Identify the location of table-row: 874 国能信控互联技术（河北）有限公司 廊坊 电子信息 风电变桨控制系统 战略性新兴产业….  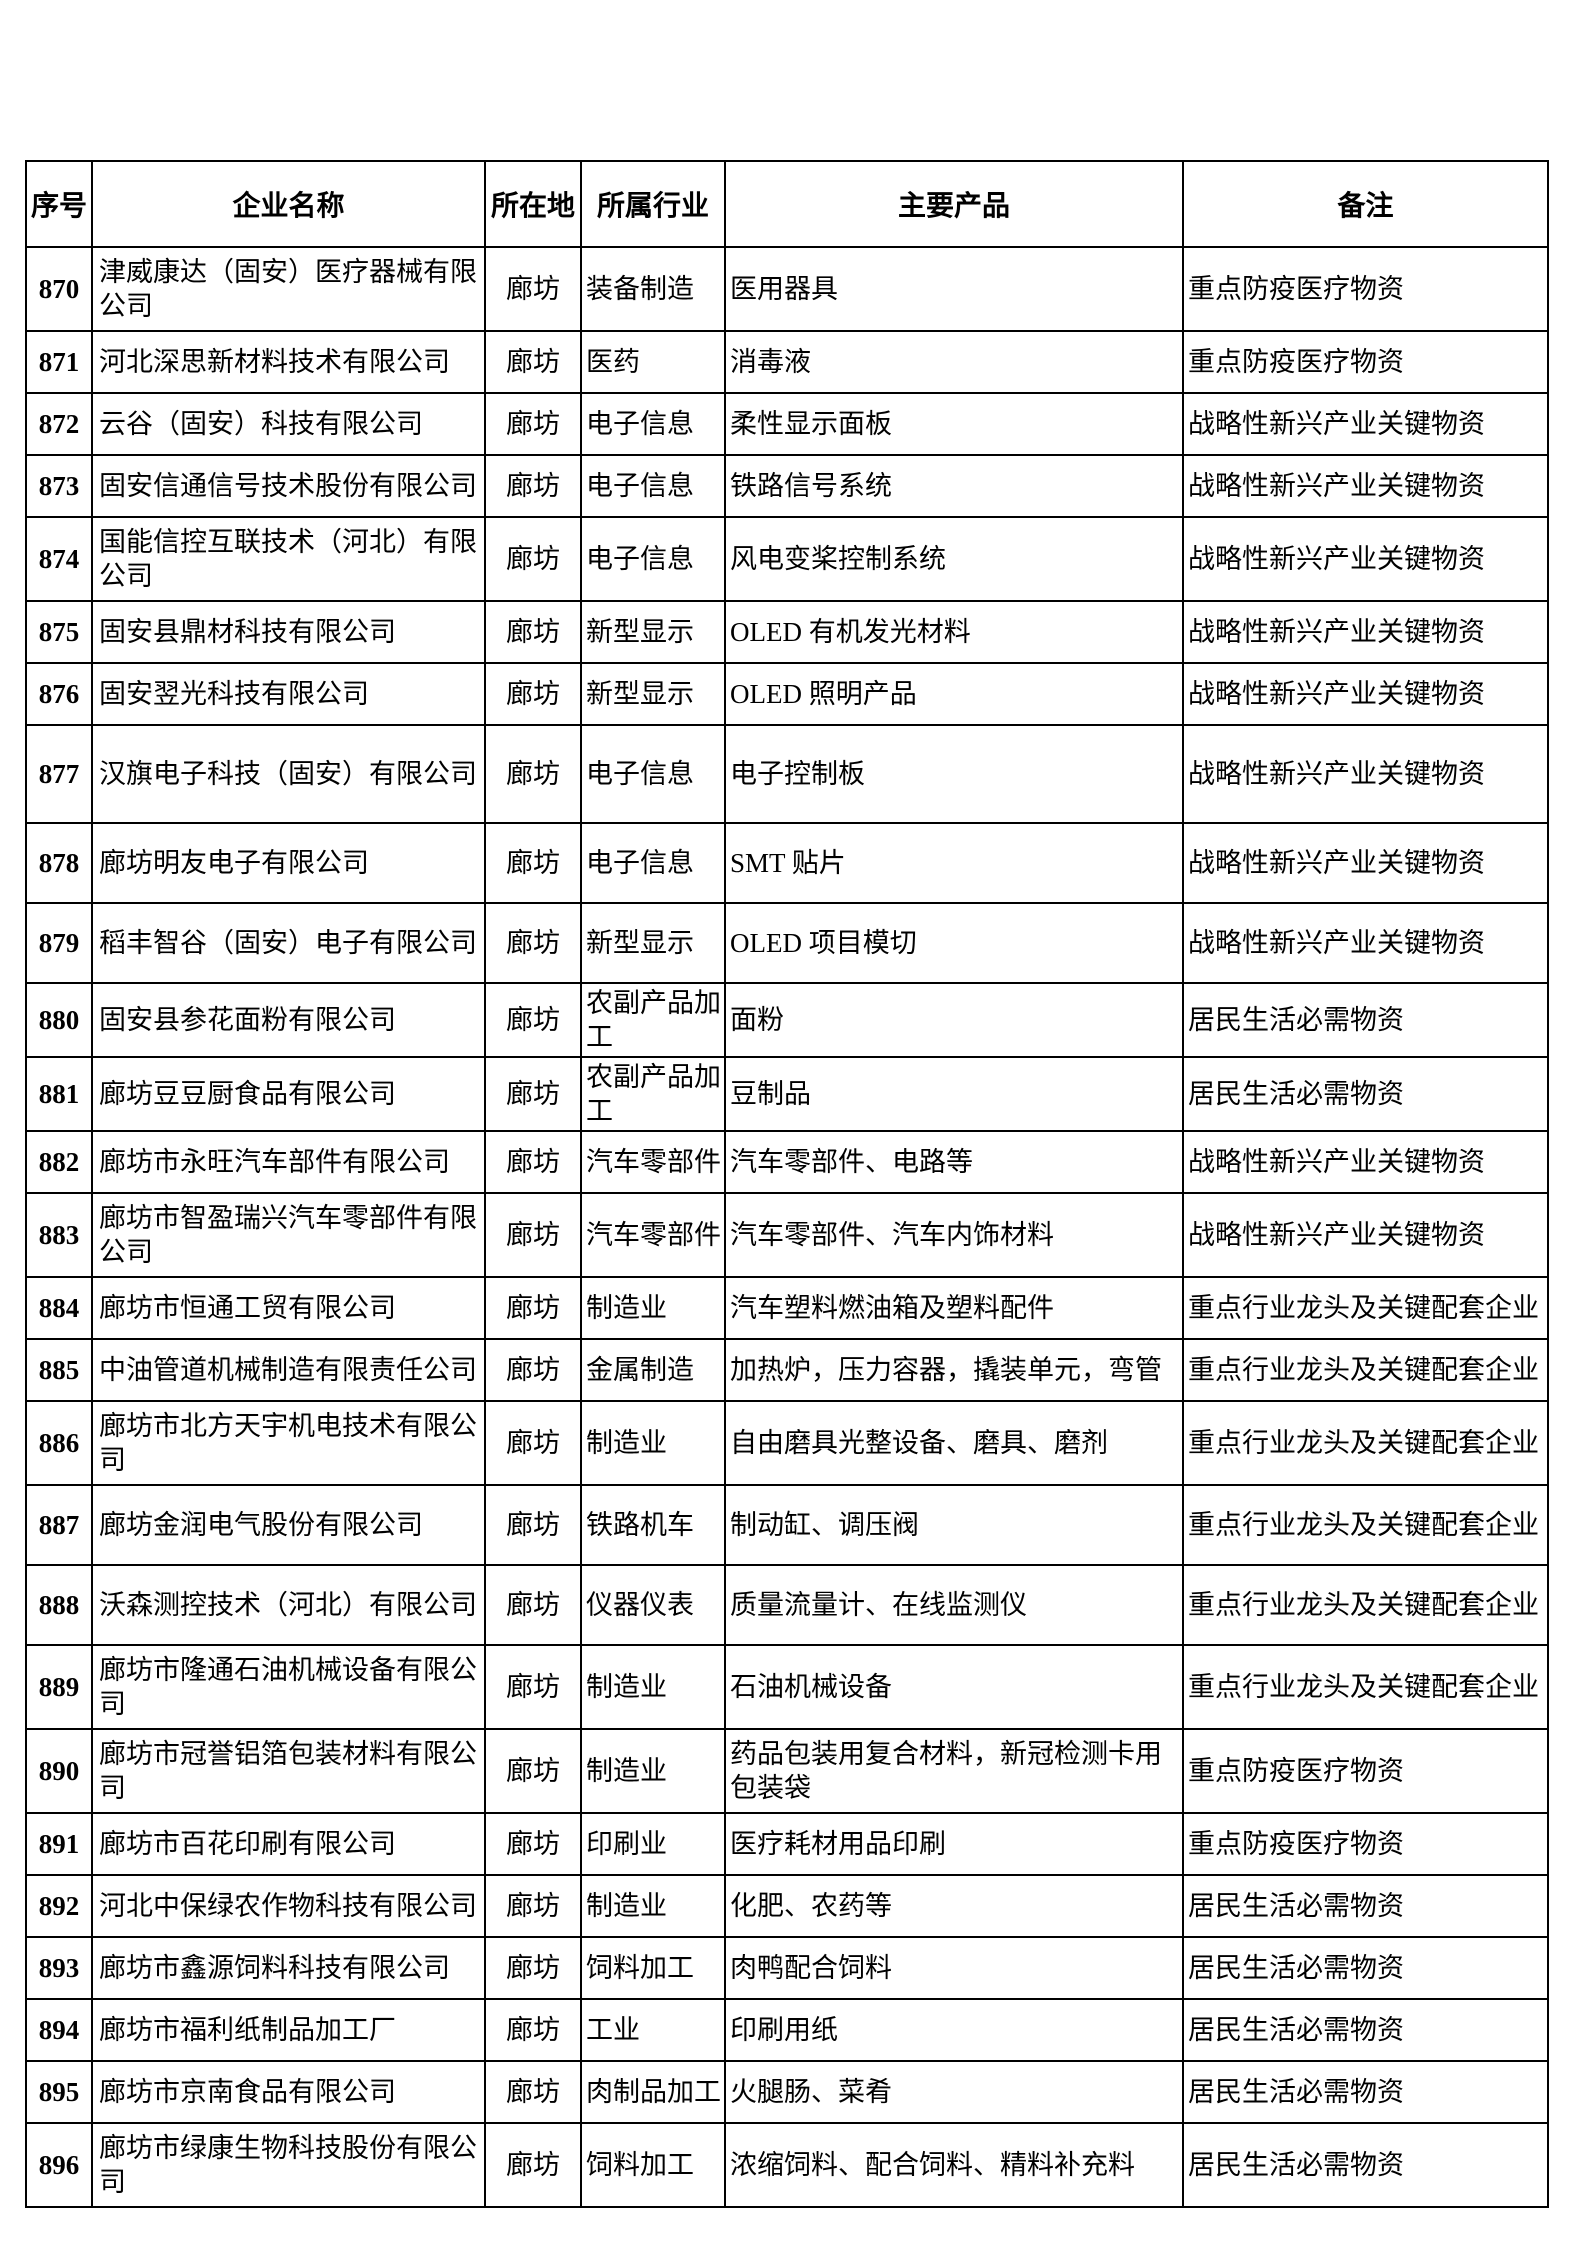
(787, 559).